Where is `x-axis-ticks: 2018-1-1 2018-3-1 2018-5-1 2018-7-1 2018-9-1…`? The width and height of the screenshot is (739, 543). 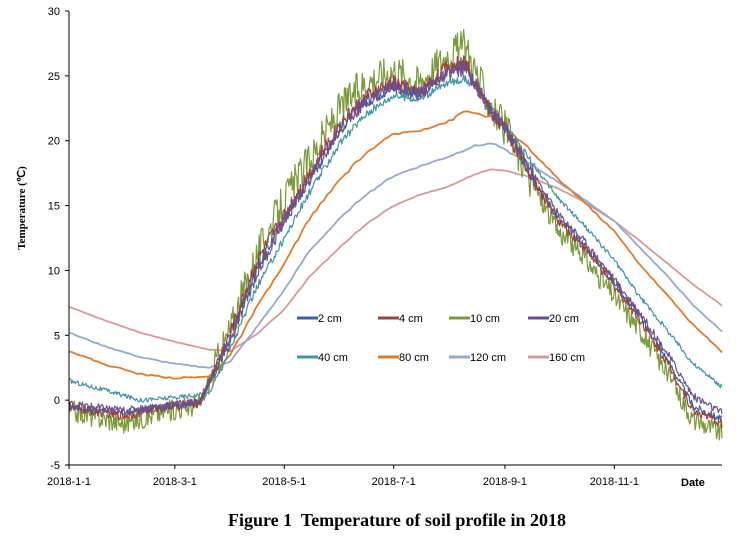 x-axis-ticks: 2018-1-1 2018-3-1 2018-5-1 2018-7-1 2018-9-1… is located at coordinates (343, 476).